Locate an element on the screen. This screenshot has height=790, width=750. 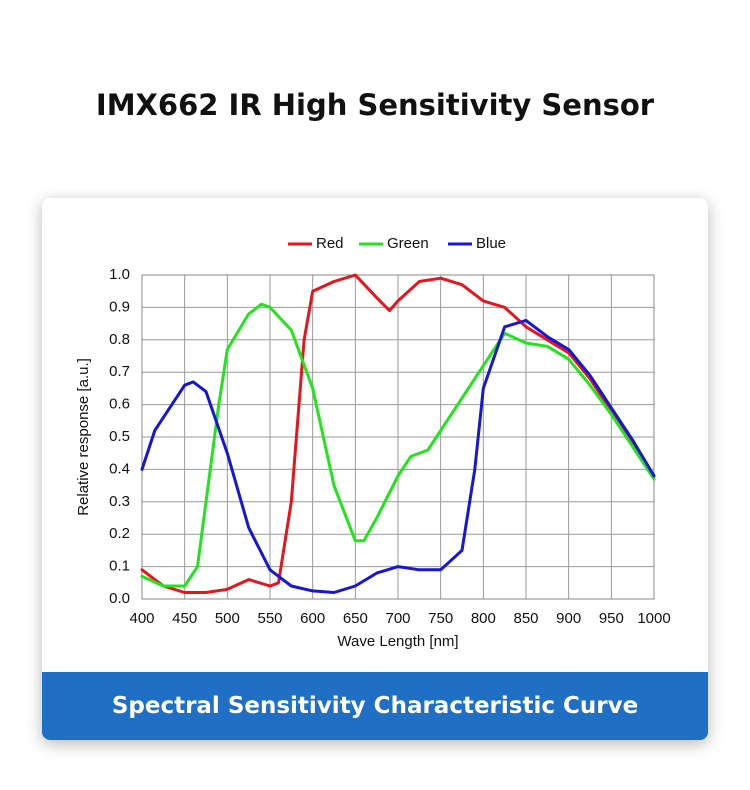
legend-label: Green is located at coordinates (408, 243).